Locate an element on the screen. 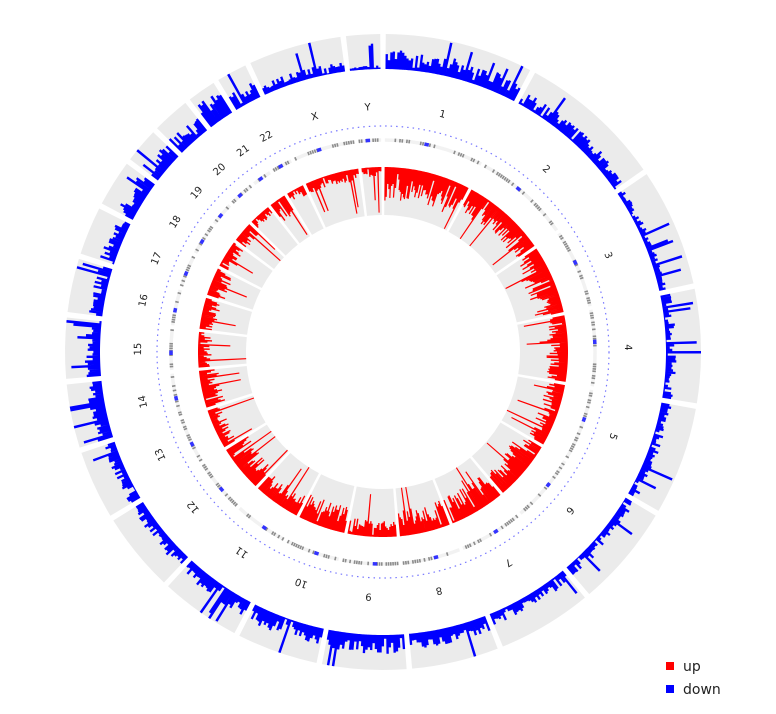 This screenshot has width=776, height=714. up-bars-chrY is located at coordinates (371, 190).